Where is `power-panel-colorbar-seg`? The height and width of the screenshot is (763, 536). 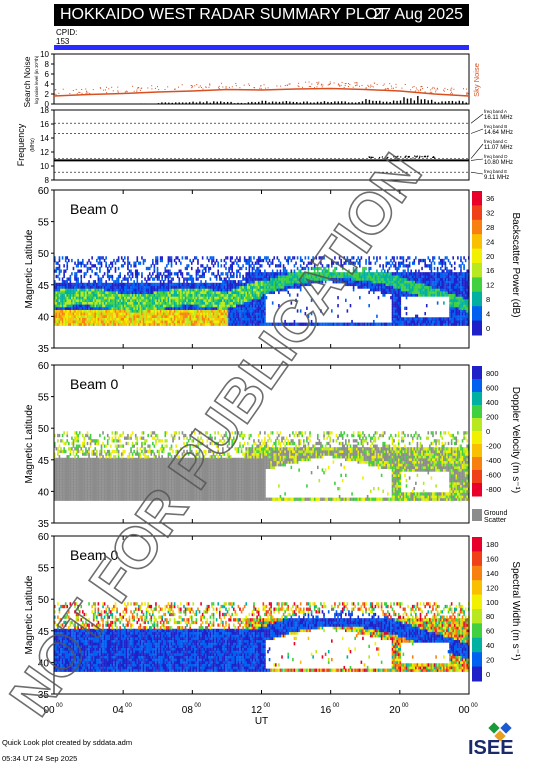
power-panel-colorbar-seg is located at coordinates (477, 270).